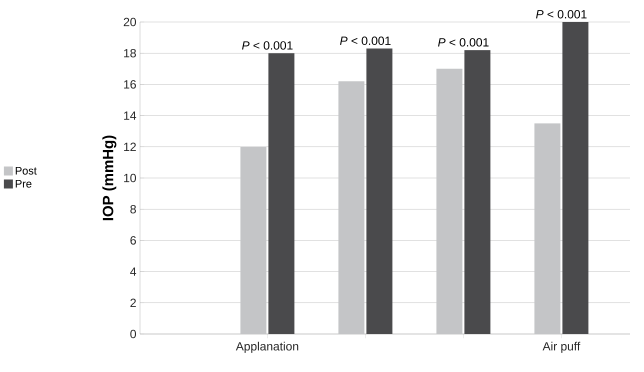 The image size is (644, 372). I want to click on x-tick-label: Applanation, so click(267, 347).